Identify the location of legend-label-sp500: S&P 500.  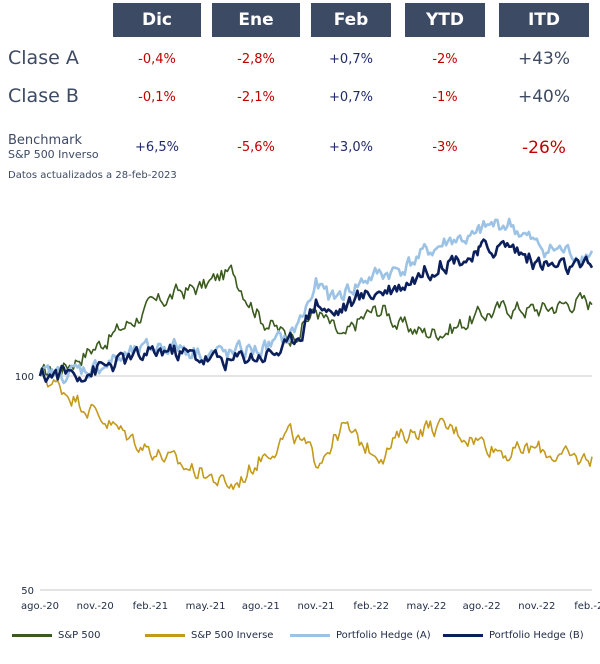
(79, 635).